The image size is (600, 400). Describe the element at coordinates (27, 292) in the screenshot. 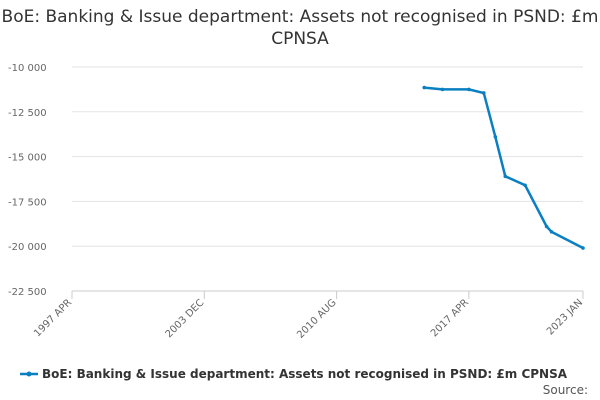

I see `y-tick-label: -22 500` at that location.